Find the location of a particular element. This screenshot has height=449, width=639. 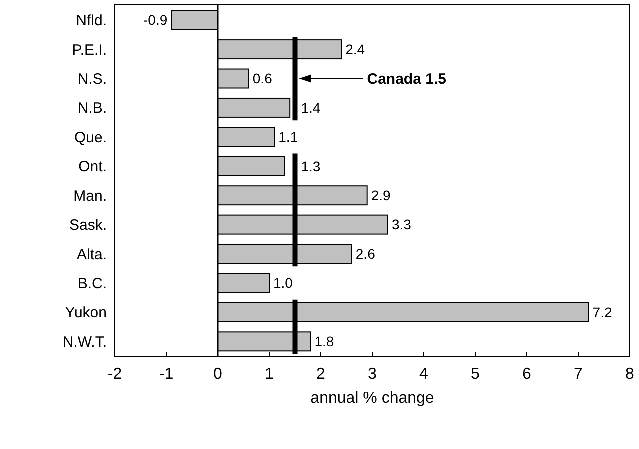

x-tick-label: 2 is located at coordinates (321, 374).